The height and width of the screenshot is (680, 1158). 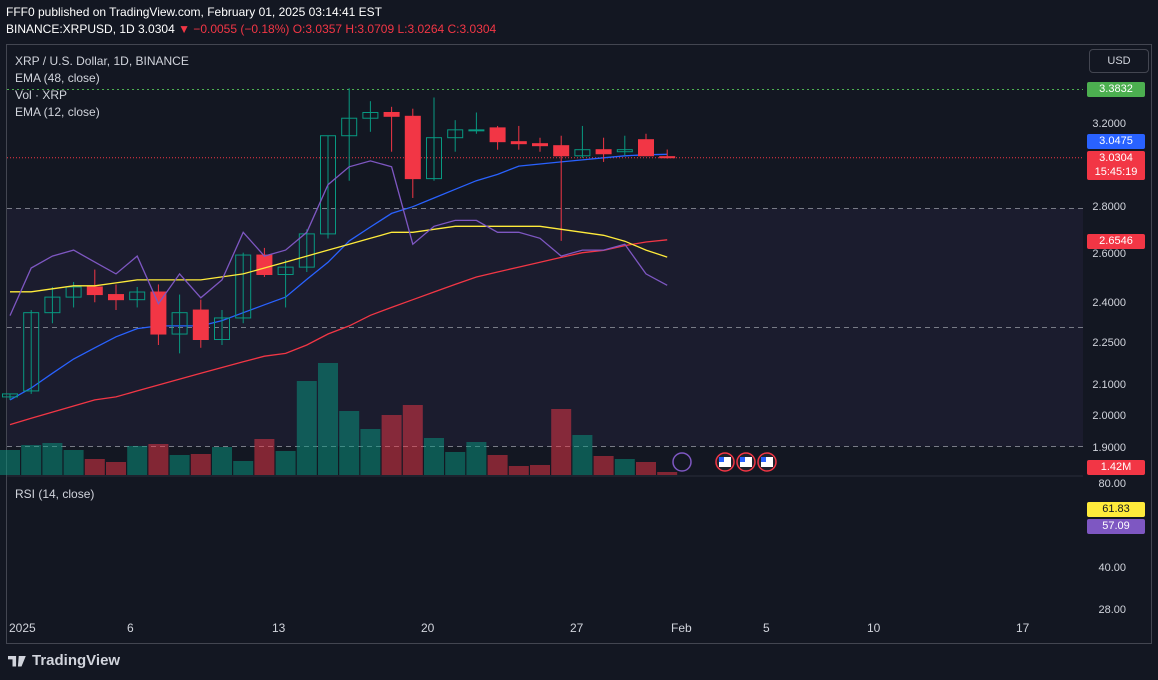 What do you see at coordinates (76, 660) in the screenshot?
I see `tradingview-wordmark: TradingView` at bounding box center [76, 660].